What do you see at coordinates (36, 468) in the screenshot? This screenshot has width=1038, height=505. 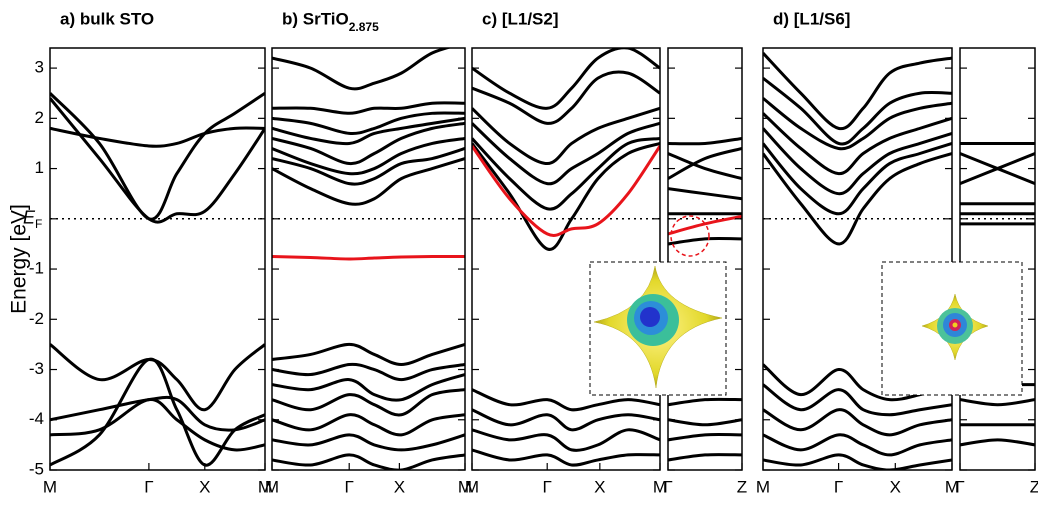 I see `y-tick-label: -5` at bounding box center [36, 468].